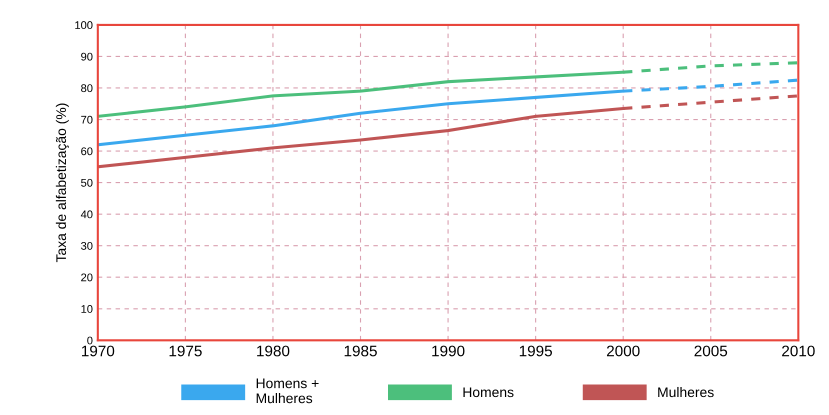 This screenshot has height=415, width=829. Describe the element at coordinates (90, 340) in the screenshot. I see `y-tick-label: 0` at that location.